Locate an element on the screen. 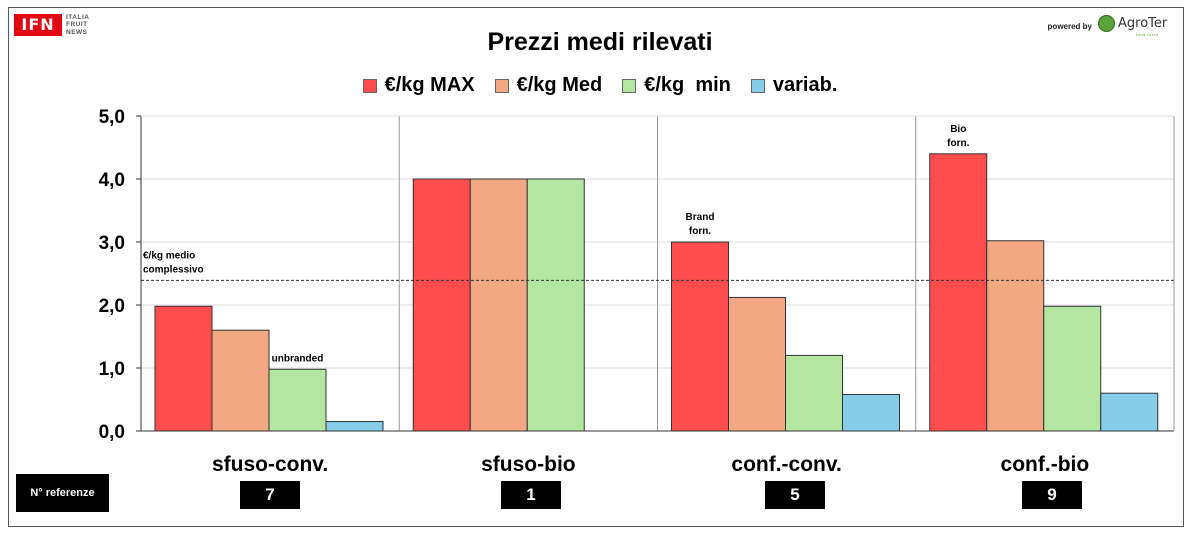 The width and height of the screenshot is (1200, 537). legend-item-variab: variab. is located at coordinates (794, 85).